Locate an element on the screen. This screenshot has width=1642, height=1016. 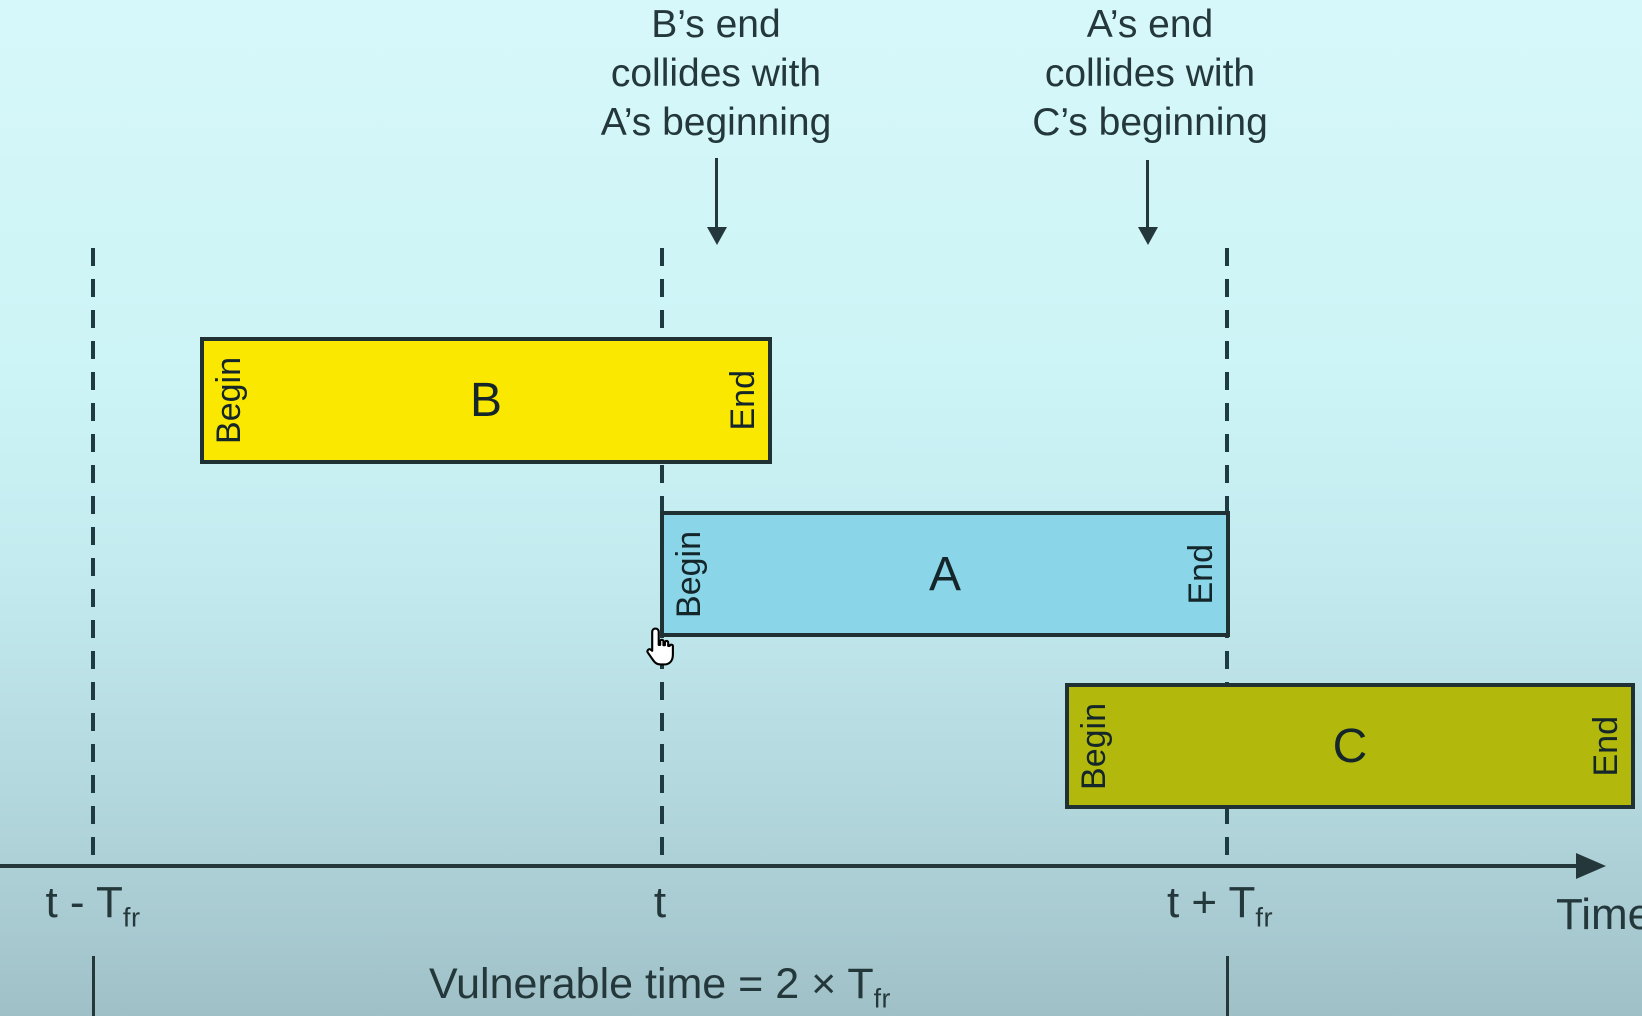
tick-text: t + T is located at coordinates (1211, 902).